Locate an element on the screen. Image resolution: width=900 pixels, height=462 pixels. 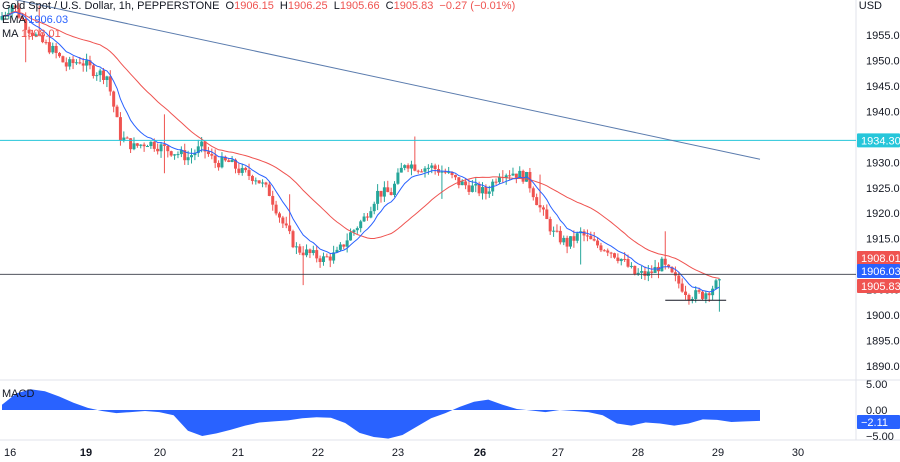
y-tick-label: 1890.00 is located at coordinates (883, 367).